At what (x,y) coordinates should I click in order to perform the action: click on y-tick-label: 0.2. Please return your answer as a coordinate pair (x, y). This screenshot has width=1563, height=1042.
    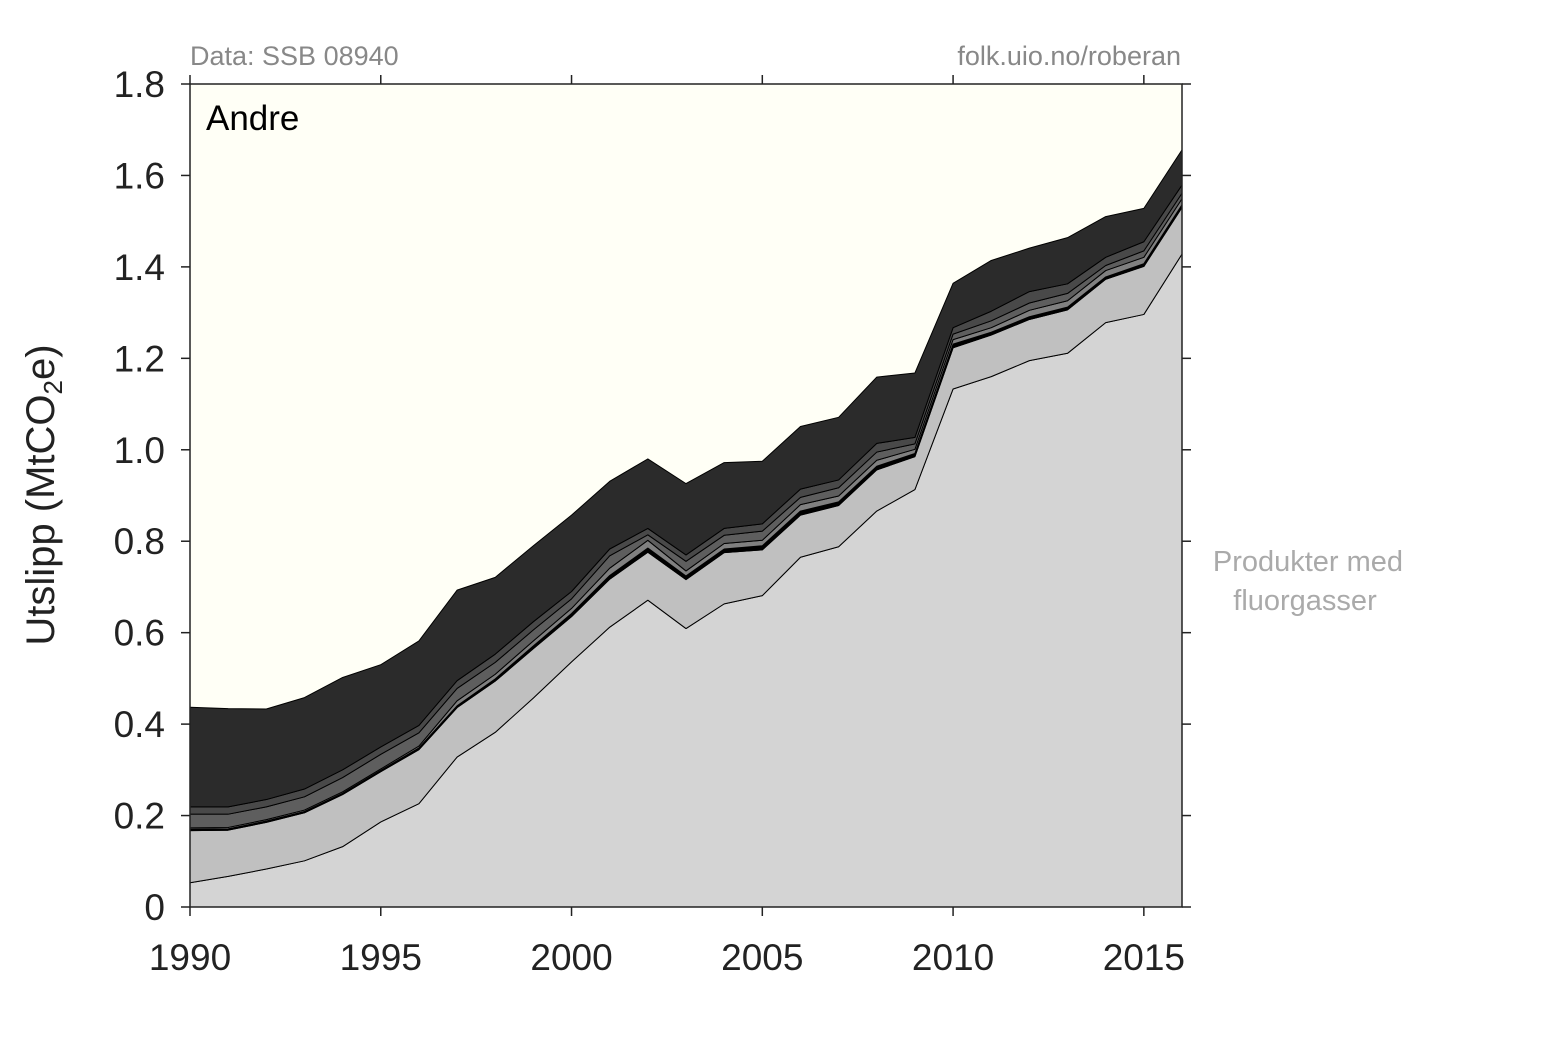
    Looking at the image, I should click on (139, 816).